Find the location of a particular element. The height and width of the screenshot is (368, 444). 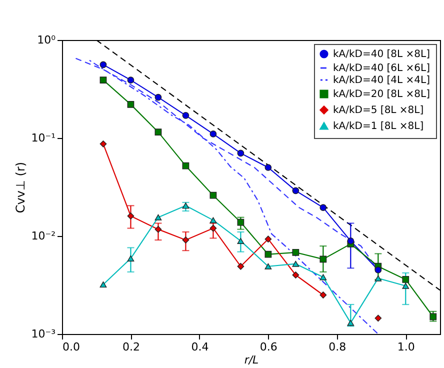

x-tick-label: 0.0 is located at coordinates (71, 347).